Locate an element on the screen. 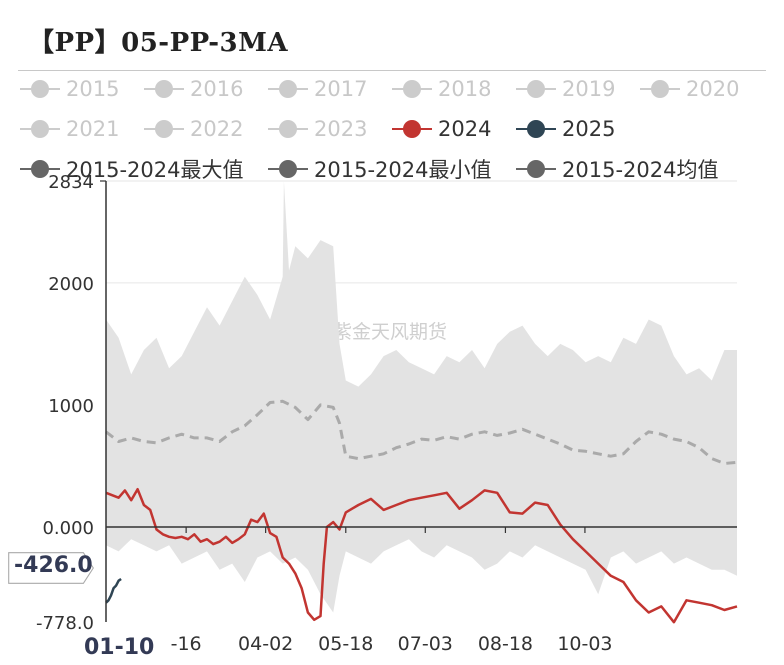 The width and height of the screenshot is (784, 665). series-2025-line is located at coordinates (113, 590).